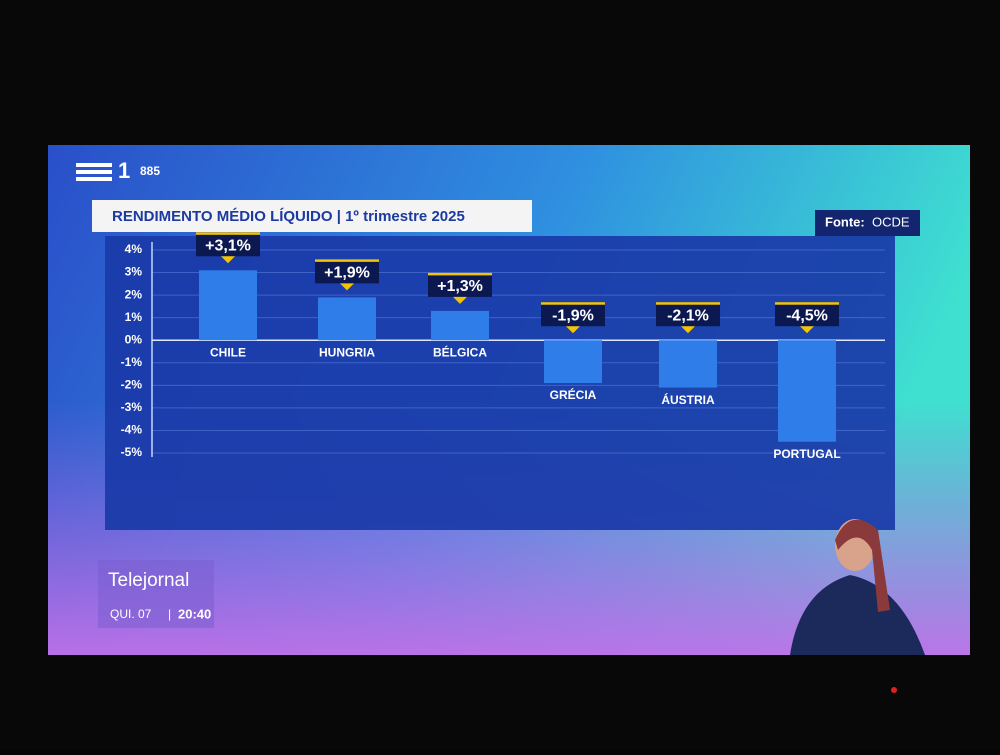 The image size is (1000, 755). What do you see at coordinates (134, 294) in the screenshot?
I see `y-tick-label: 2%` at bounding box center [134, 294].